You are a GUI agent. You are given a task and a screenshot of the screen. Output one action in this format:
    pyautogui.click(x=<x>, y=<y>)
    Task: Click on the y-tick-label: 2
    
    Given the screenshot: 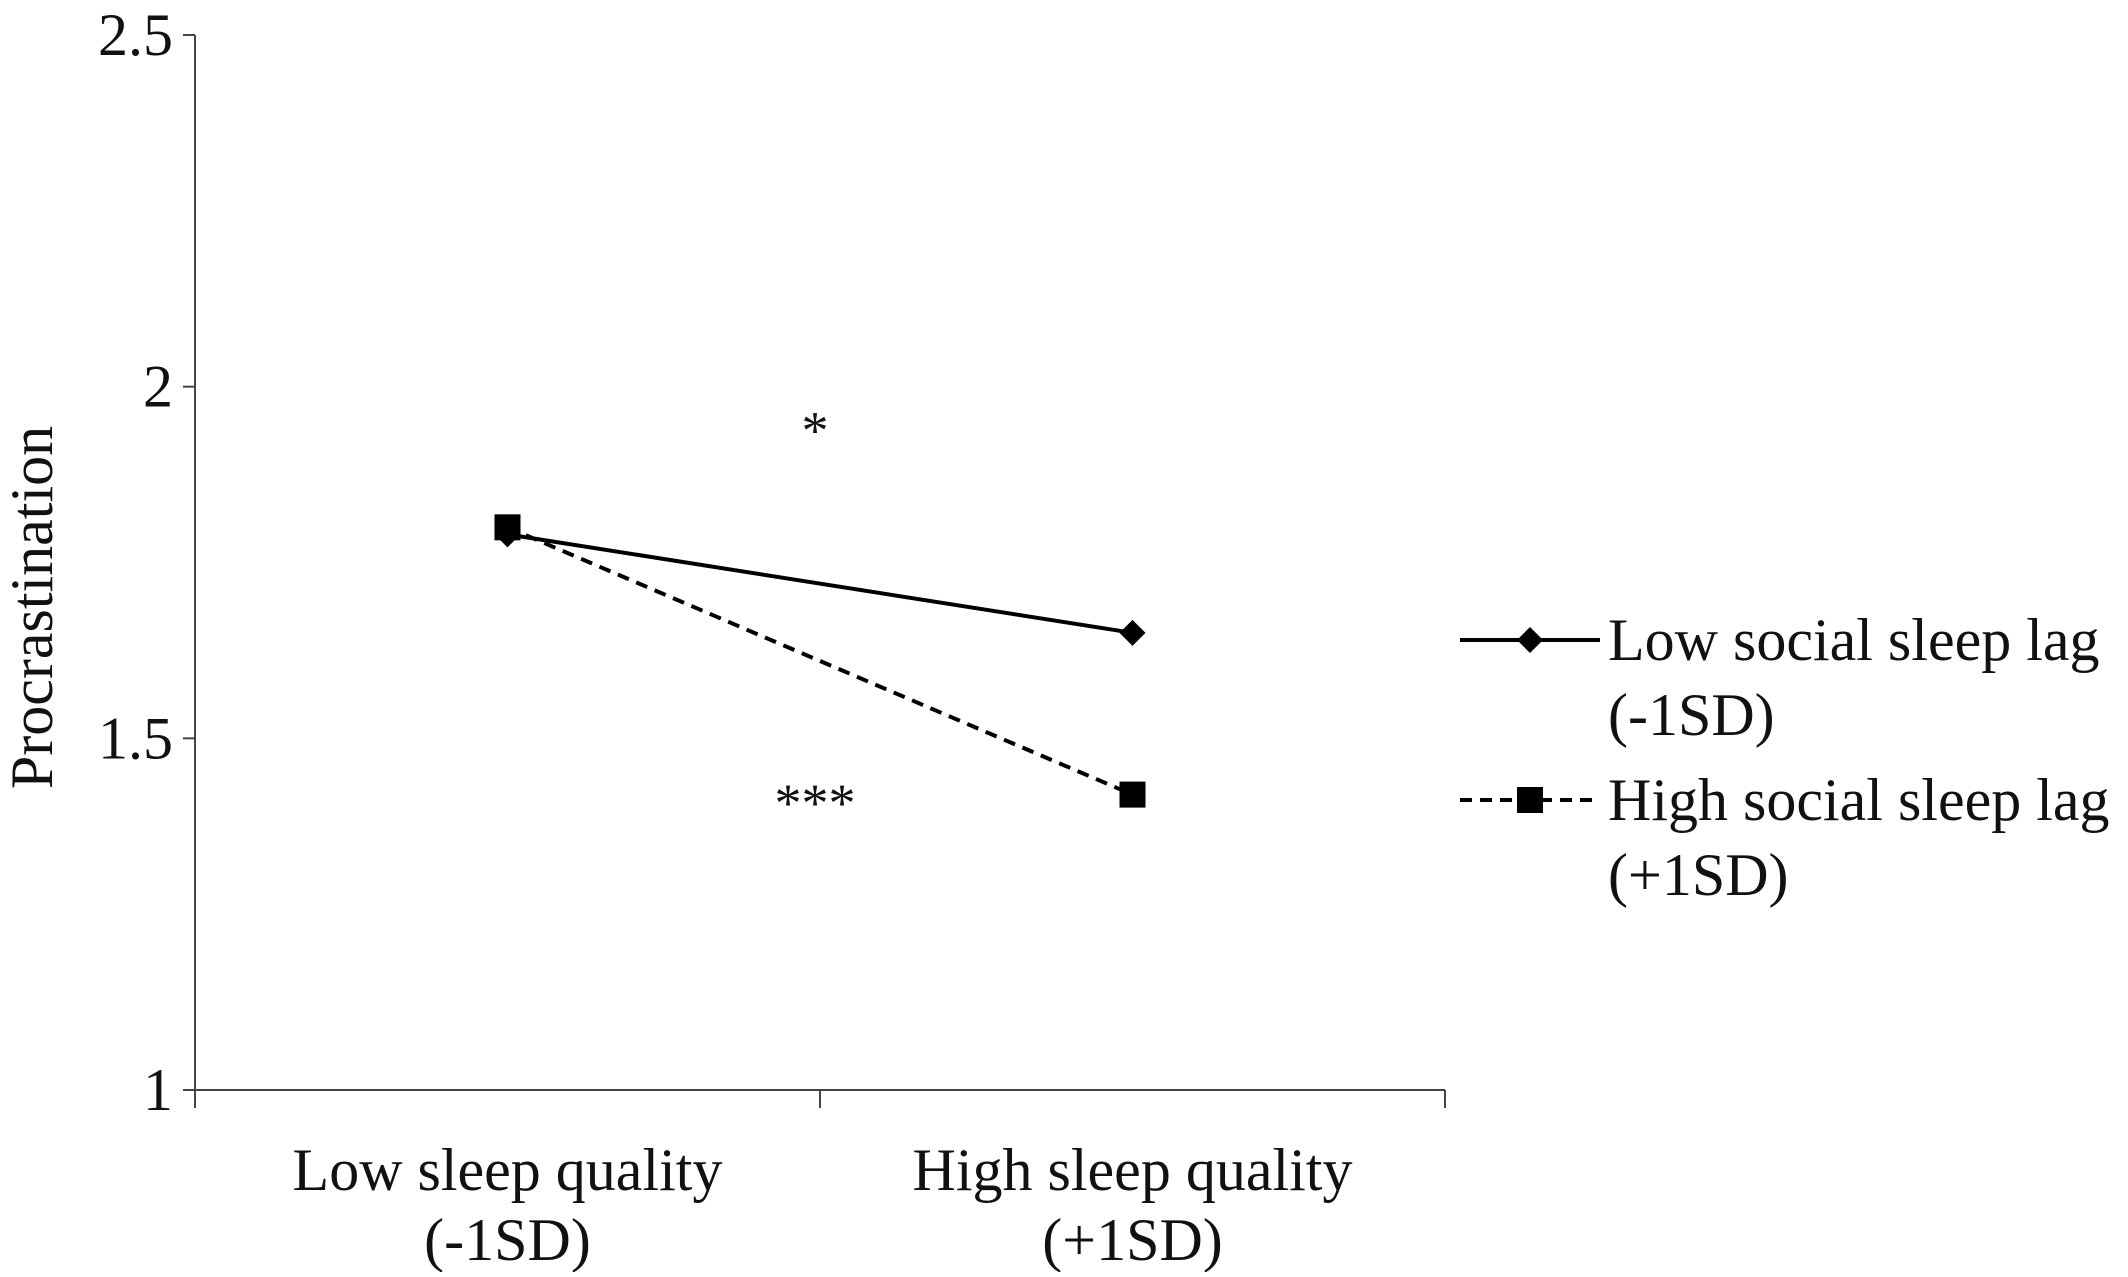 What is the action you would take?
    pyautogui.click(x=158, y=387)
    